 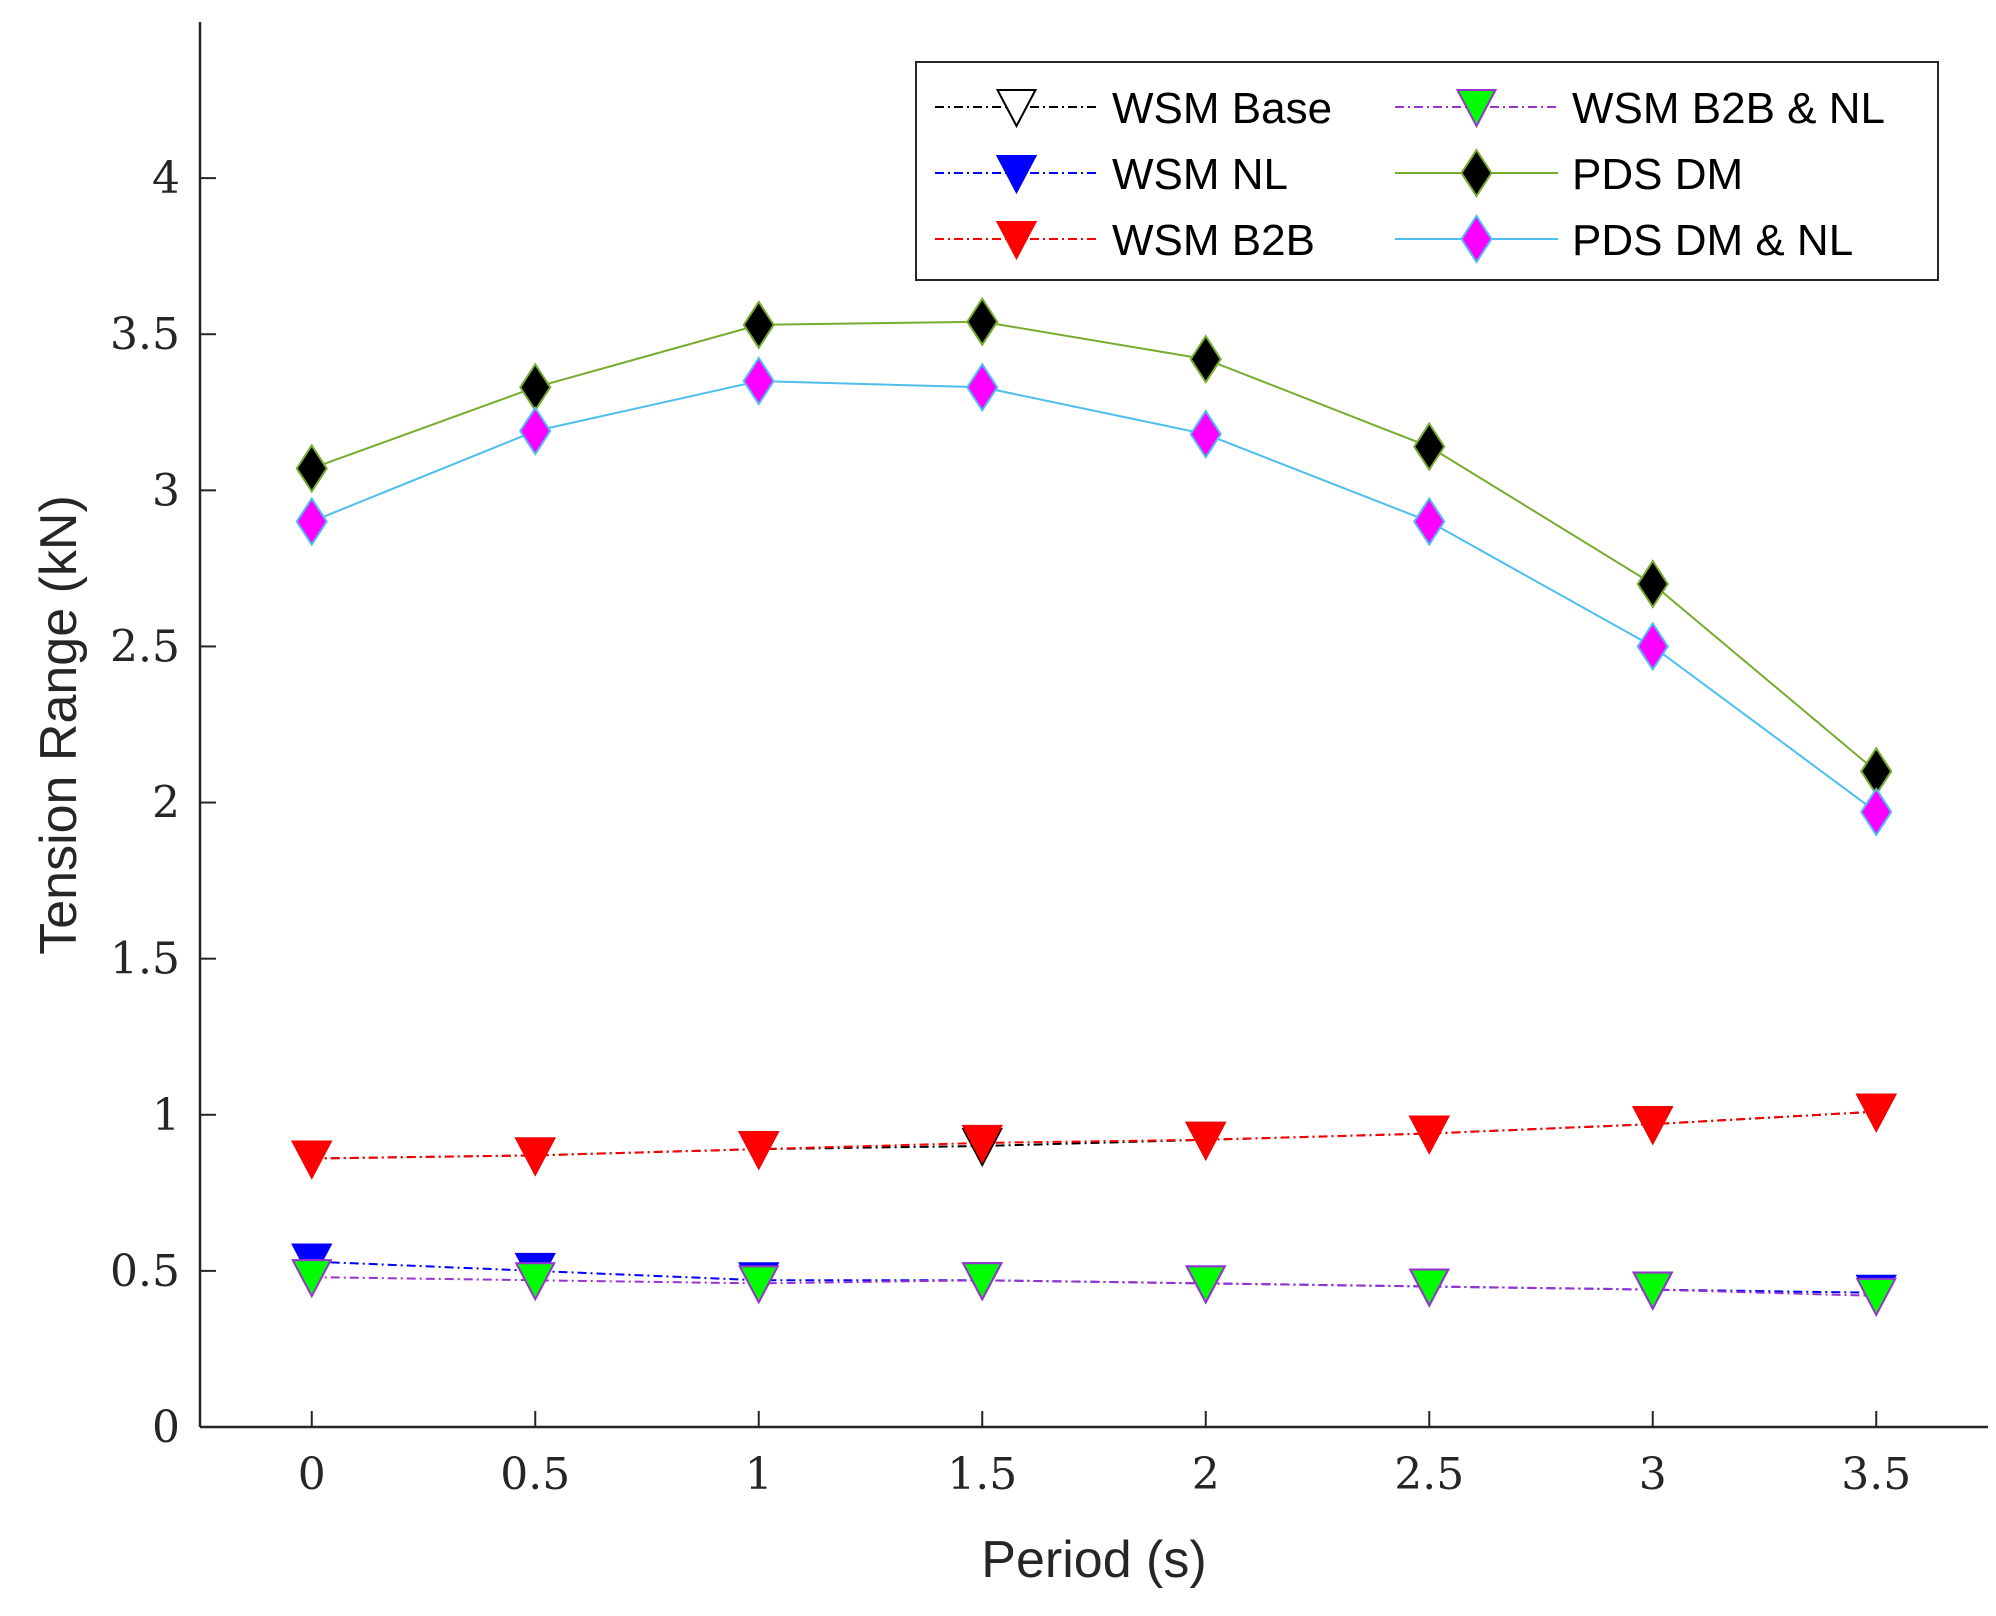 What do you see at coordinates (145, 646) in the screenshot?
I see `y-tick-label: 2.5` at bounding box center [145, 646].